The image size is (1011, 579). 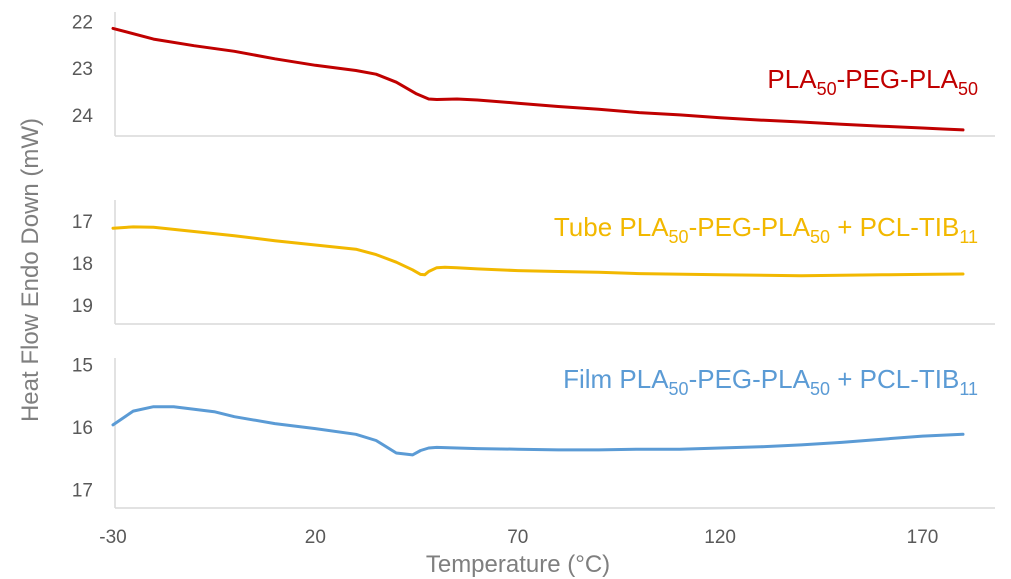 What do you see at coordinates (616, 379) in the screenshot?
I see `label-text: Film PLA` at bounding box center [616, 379].